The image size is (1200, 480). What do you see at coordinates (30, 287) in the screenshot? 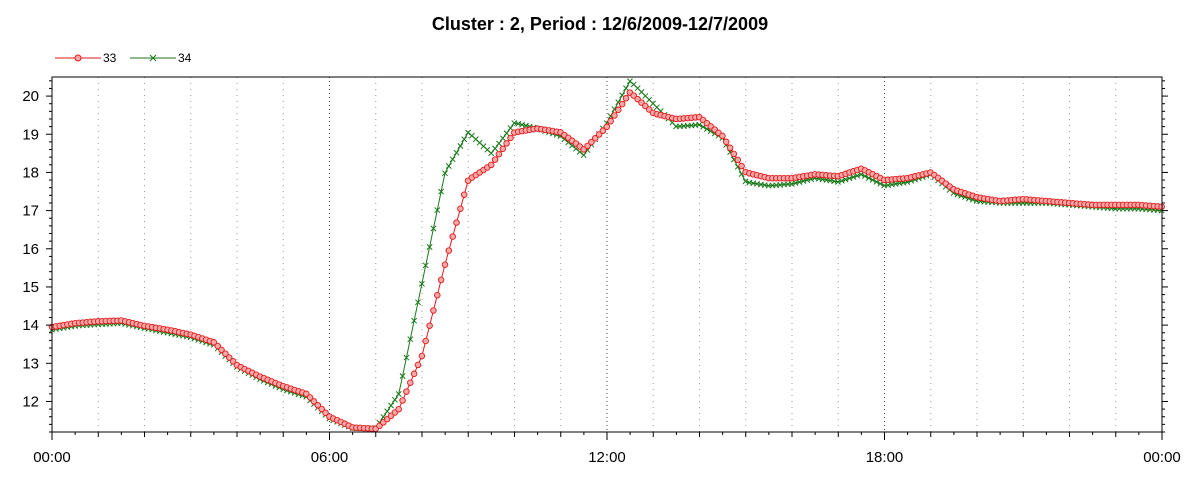
I see `y-tick-label: 15` at bounding box center [30, 287].